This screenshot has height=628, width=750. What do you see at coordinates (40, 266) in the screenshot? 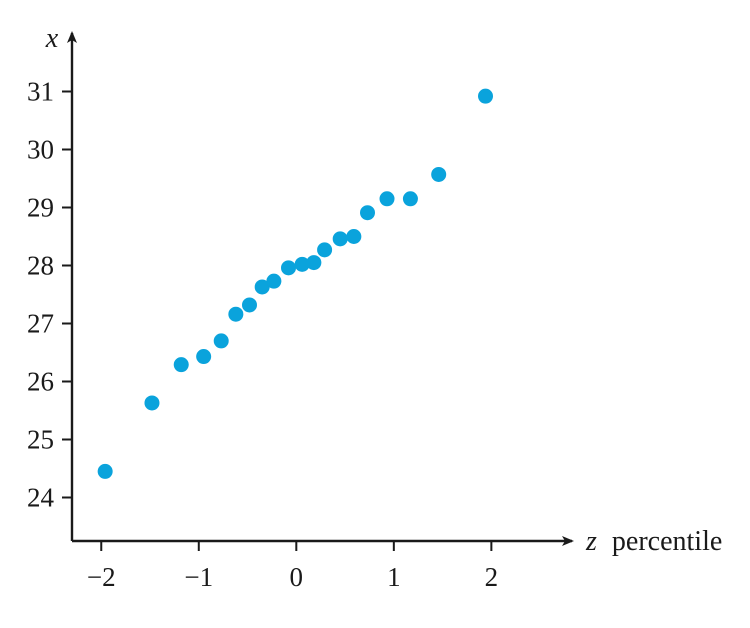
I see `y-tick-label-28: 28` at bounding box center [40, 266].